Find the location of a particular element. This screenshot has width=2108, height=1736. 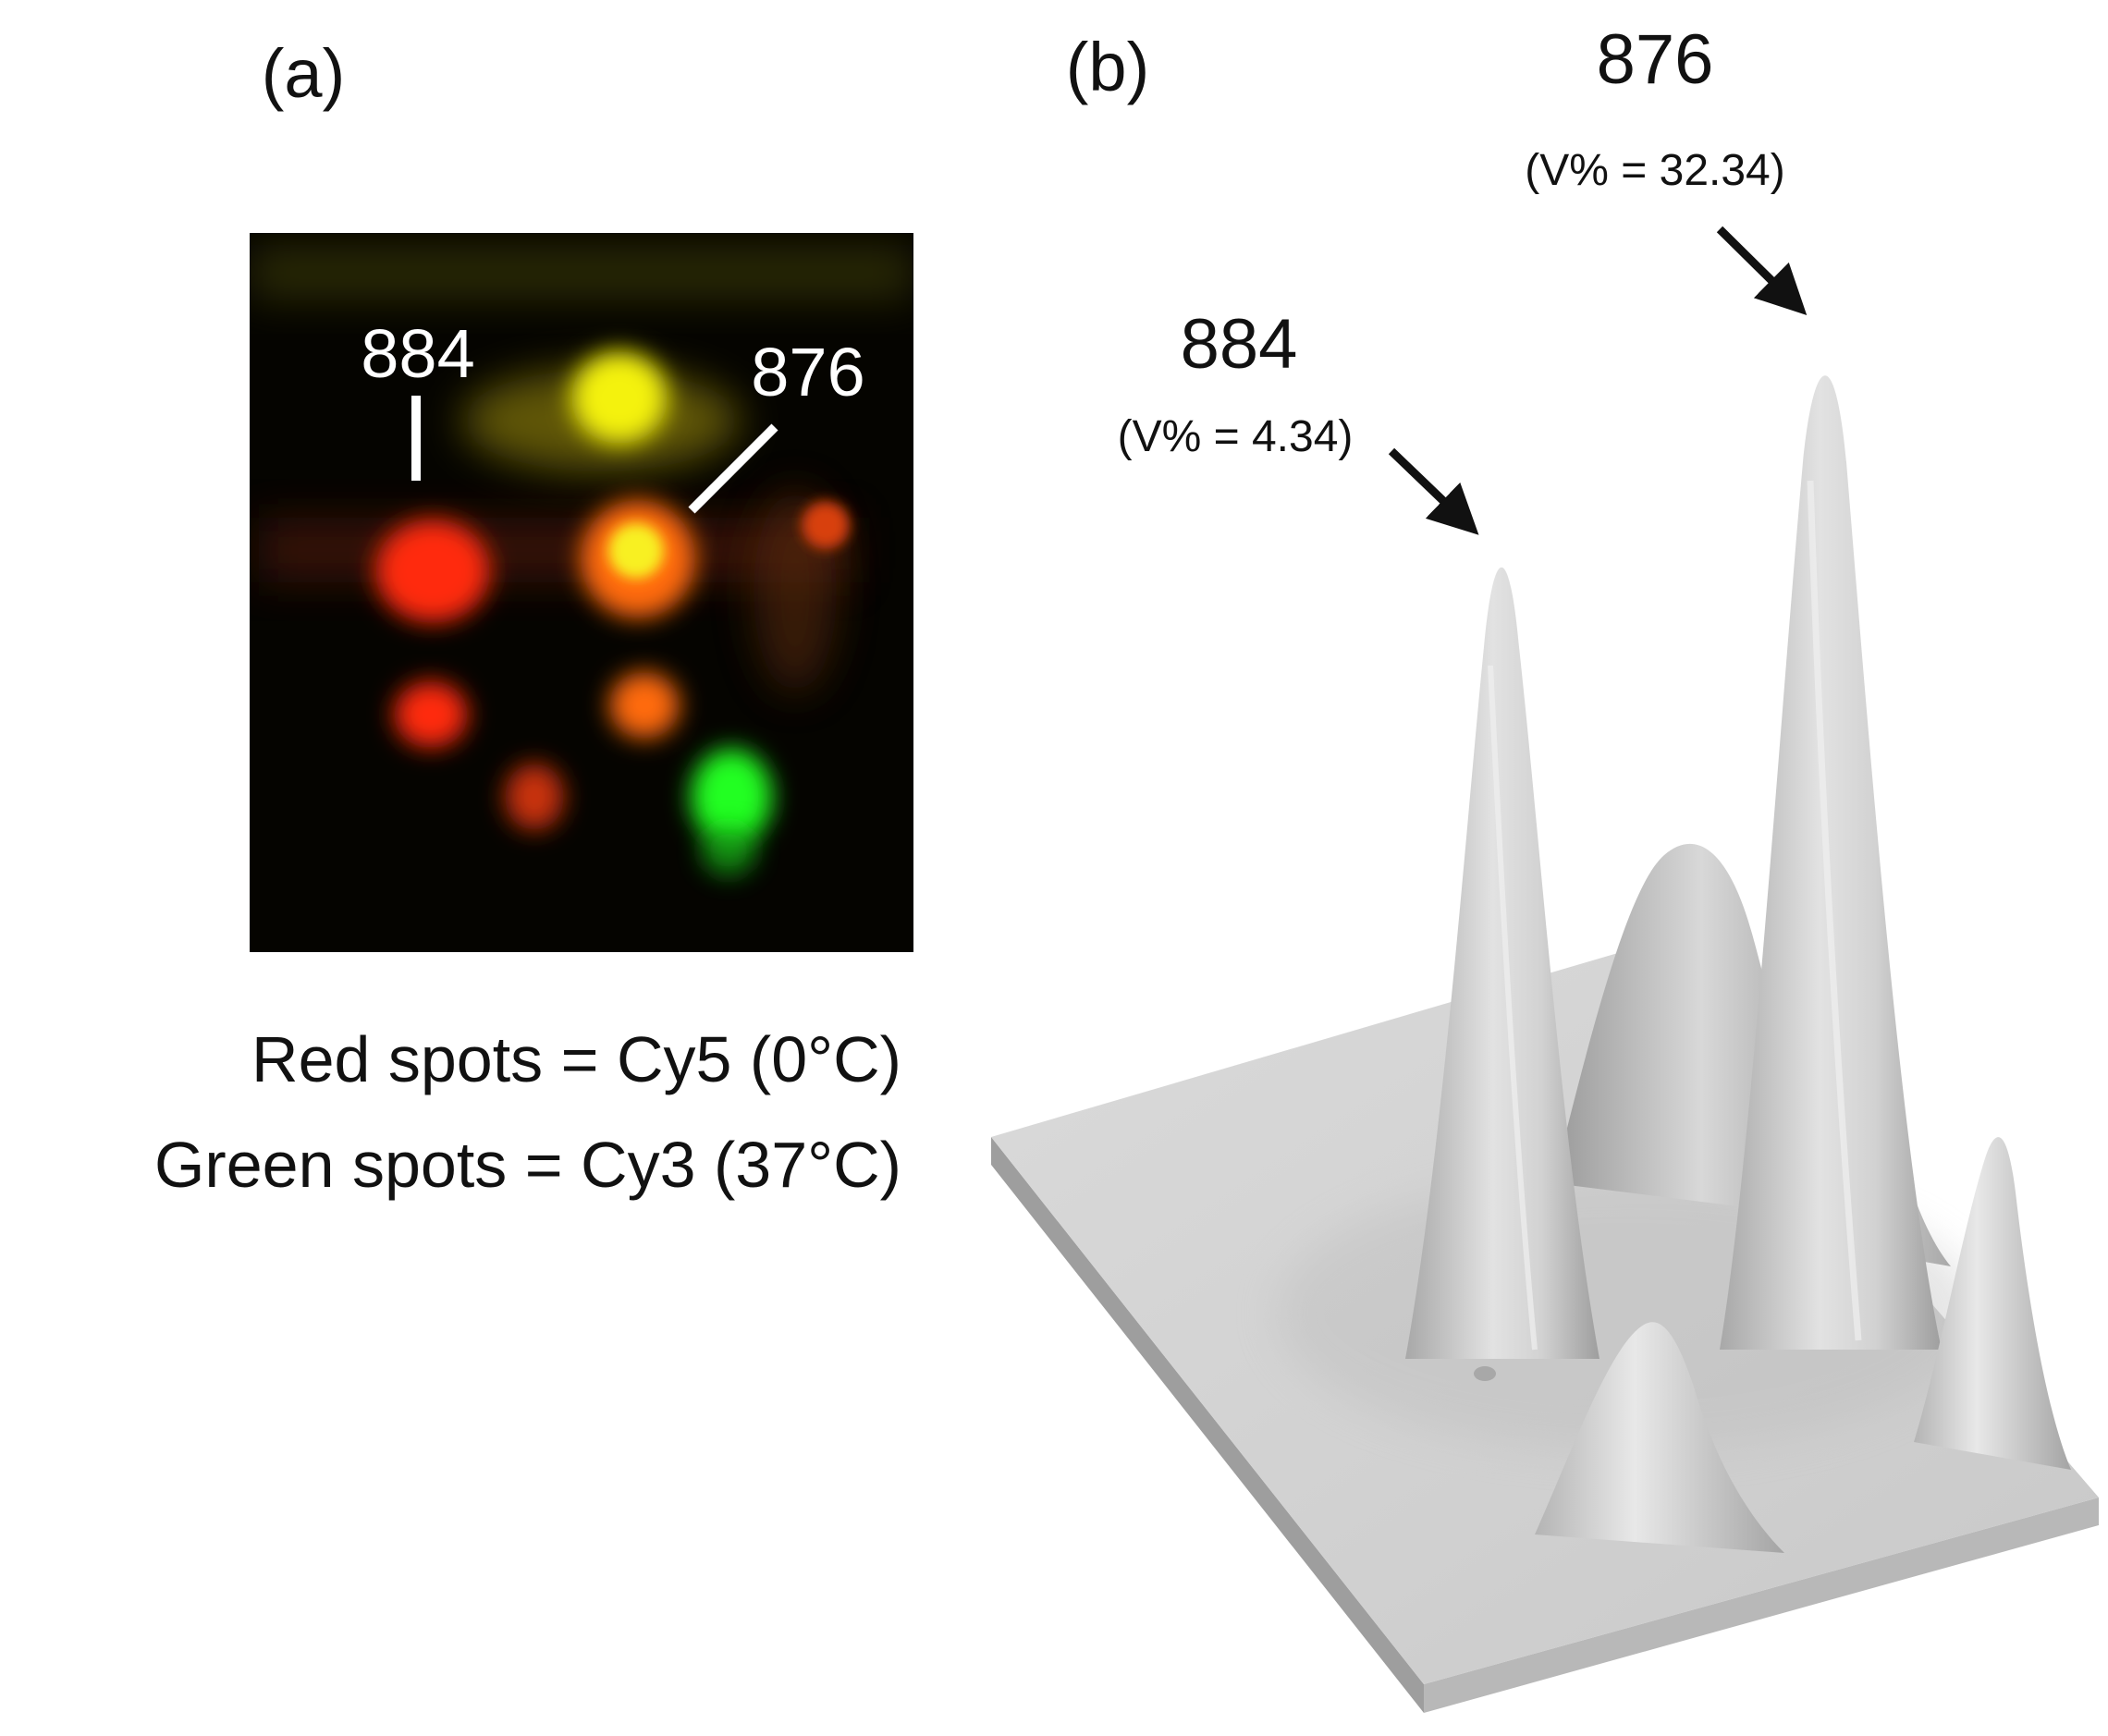

spot-red-low is located at coordinates (534, 797).